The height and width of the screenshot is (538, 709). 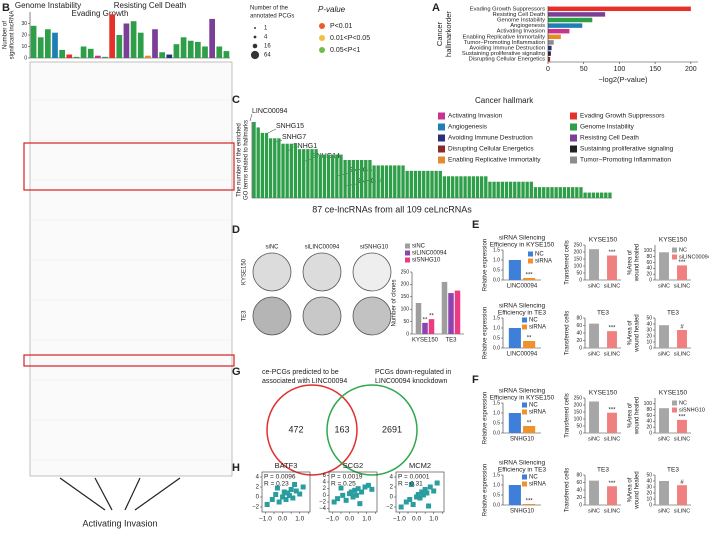 I want to click on lncrna-label: SNHG15, so click(x=290, y=126).